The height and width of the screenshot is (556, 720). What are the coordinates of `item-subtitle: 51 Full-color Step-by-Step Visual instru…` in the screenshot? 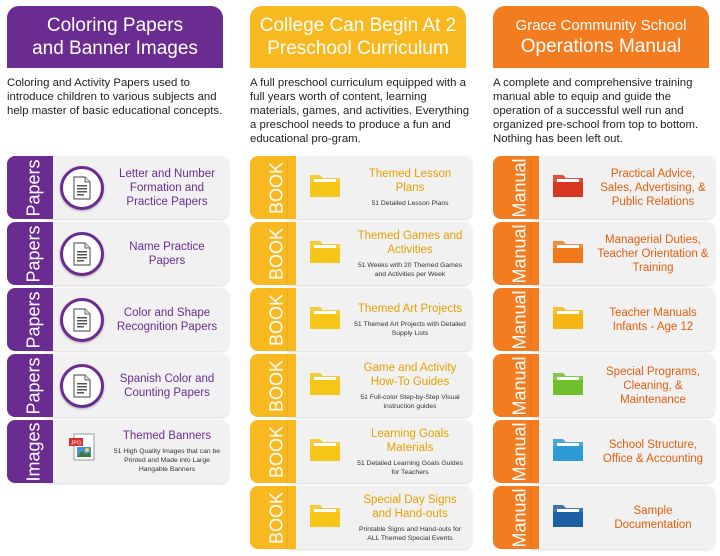 It's located at (410, 401).